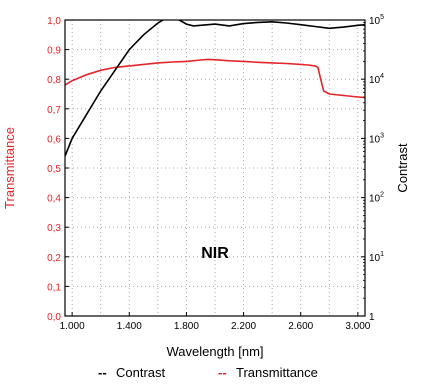  Describe the element at coordinates (54, 110) in the screenshot. I see `y-left-tick-label-7: 0,7` at that location.